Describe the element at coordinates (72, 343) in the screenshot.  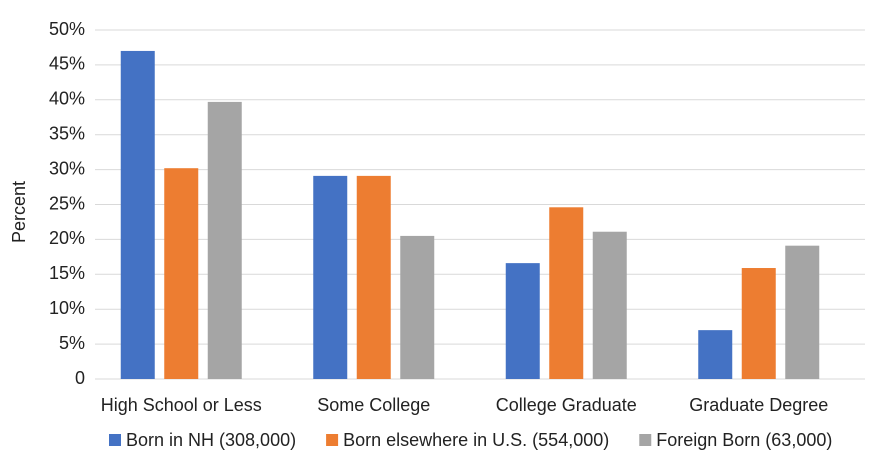
I see `y-tick-label: 5%` at that location.